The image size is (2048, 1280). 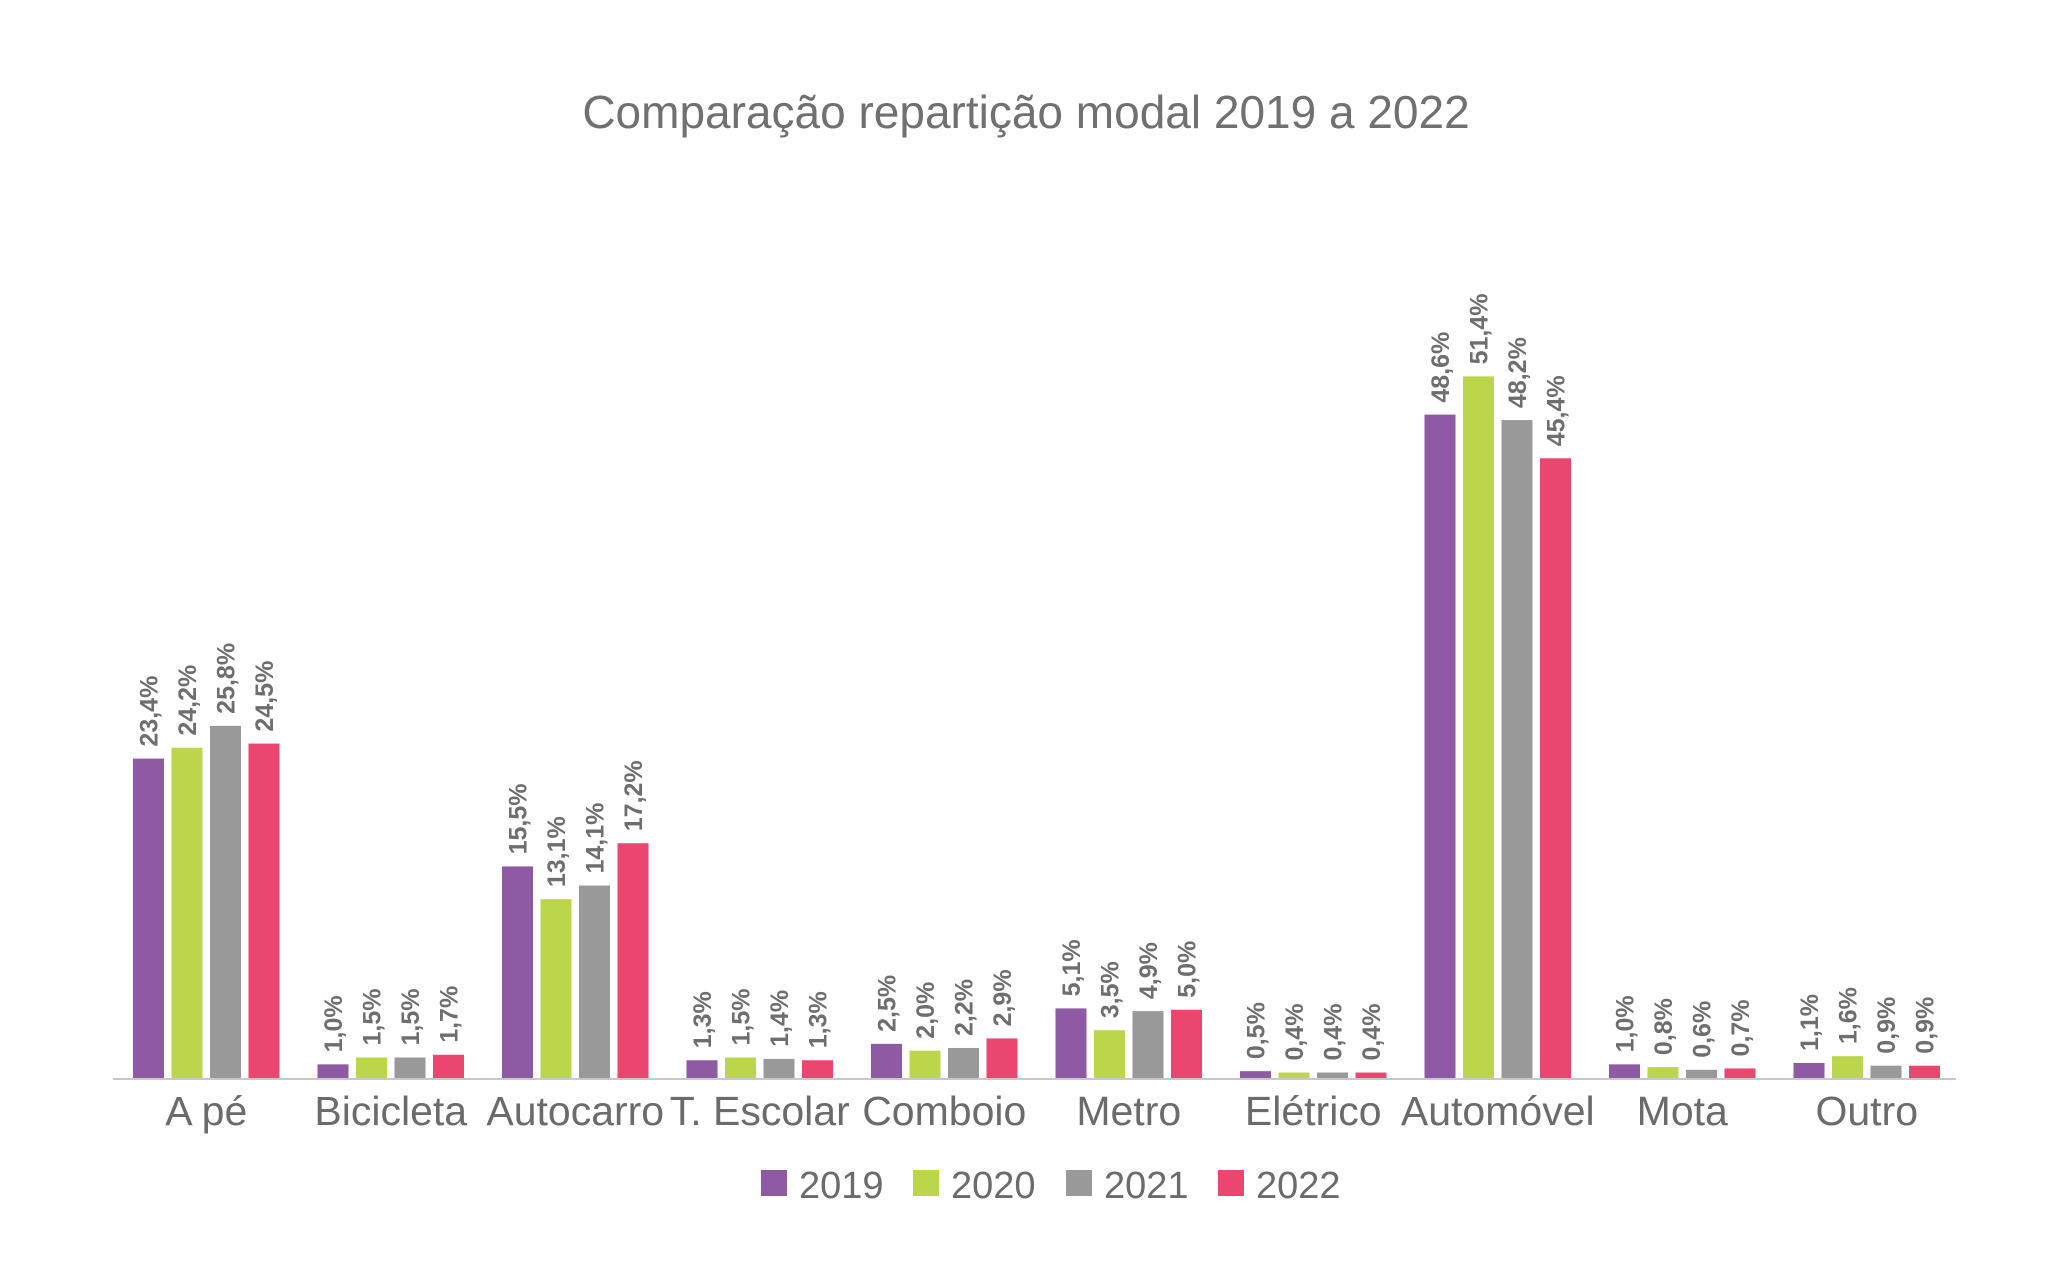 What do you see at coordinates (760, 1111) in the screenshot?
I see `category-label: T. Escolar` at bounding box center [760, 1111].